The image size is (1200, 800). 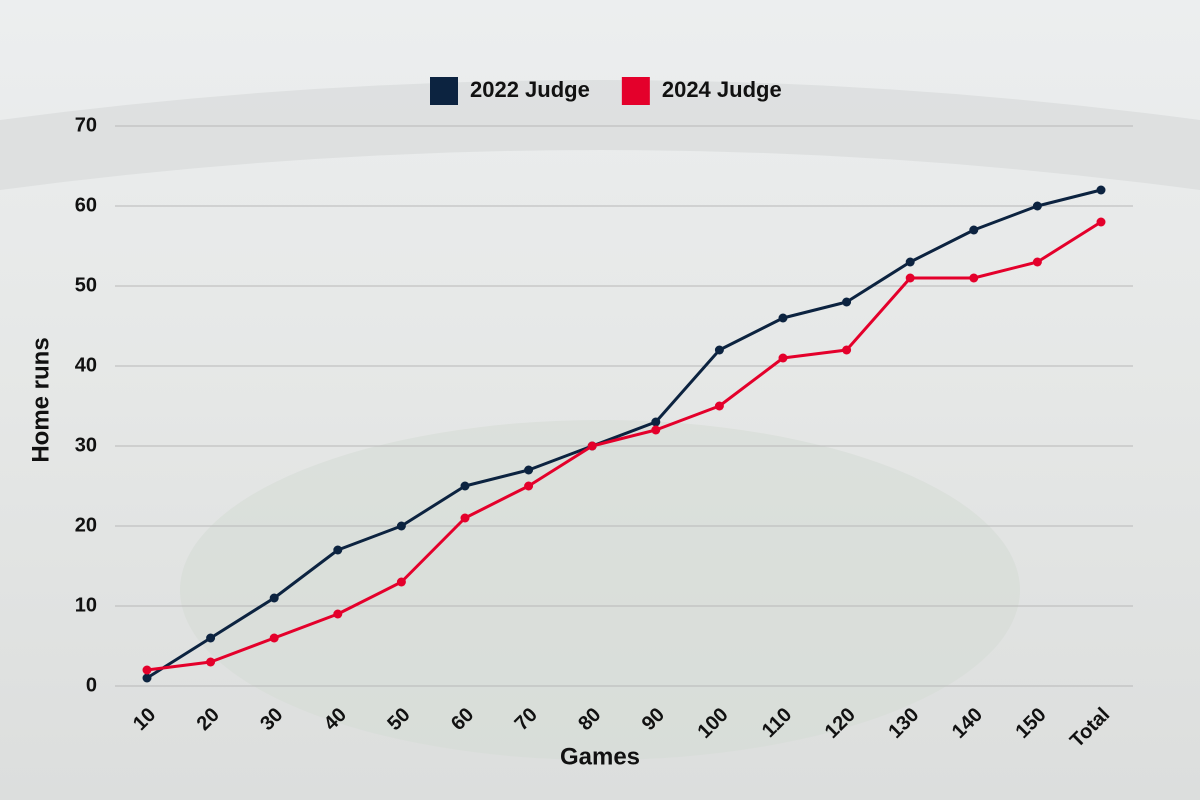 What do you see at coordinates (91, 685) in the screenshot?
I see `y-tick-label: 0` at bounding box center [91, 685].